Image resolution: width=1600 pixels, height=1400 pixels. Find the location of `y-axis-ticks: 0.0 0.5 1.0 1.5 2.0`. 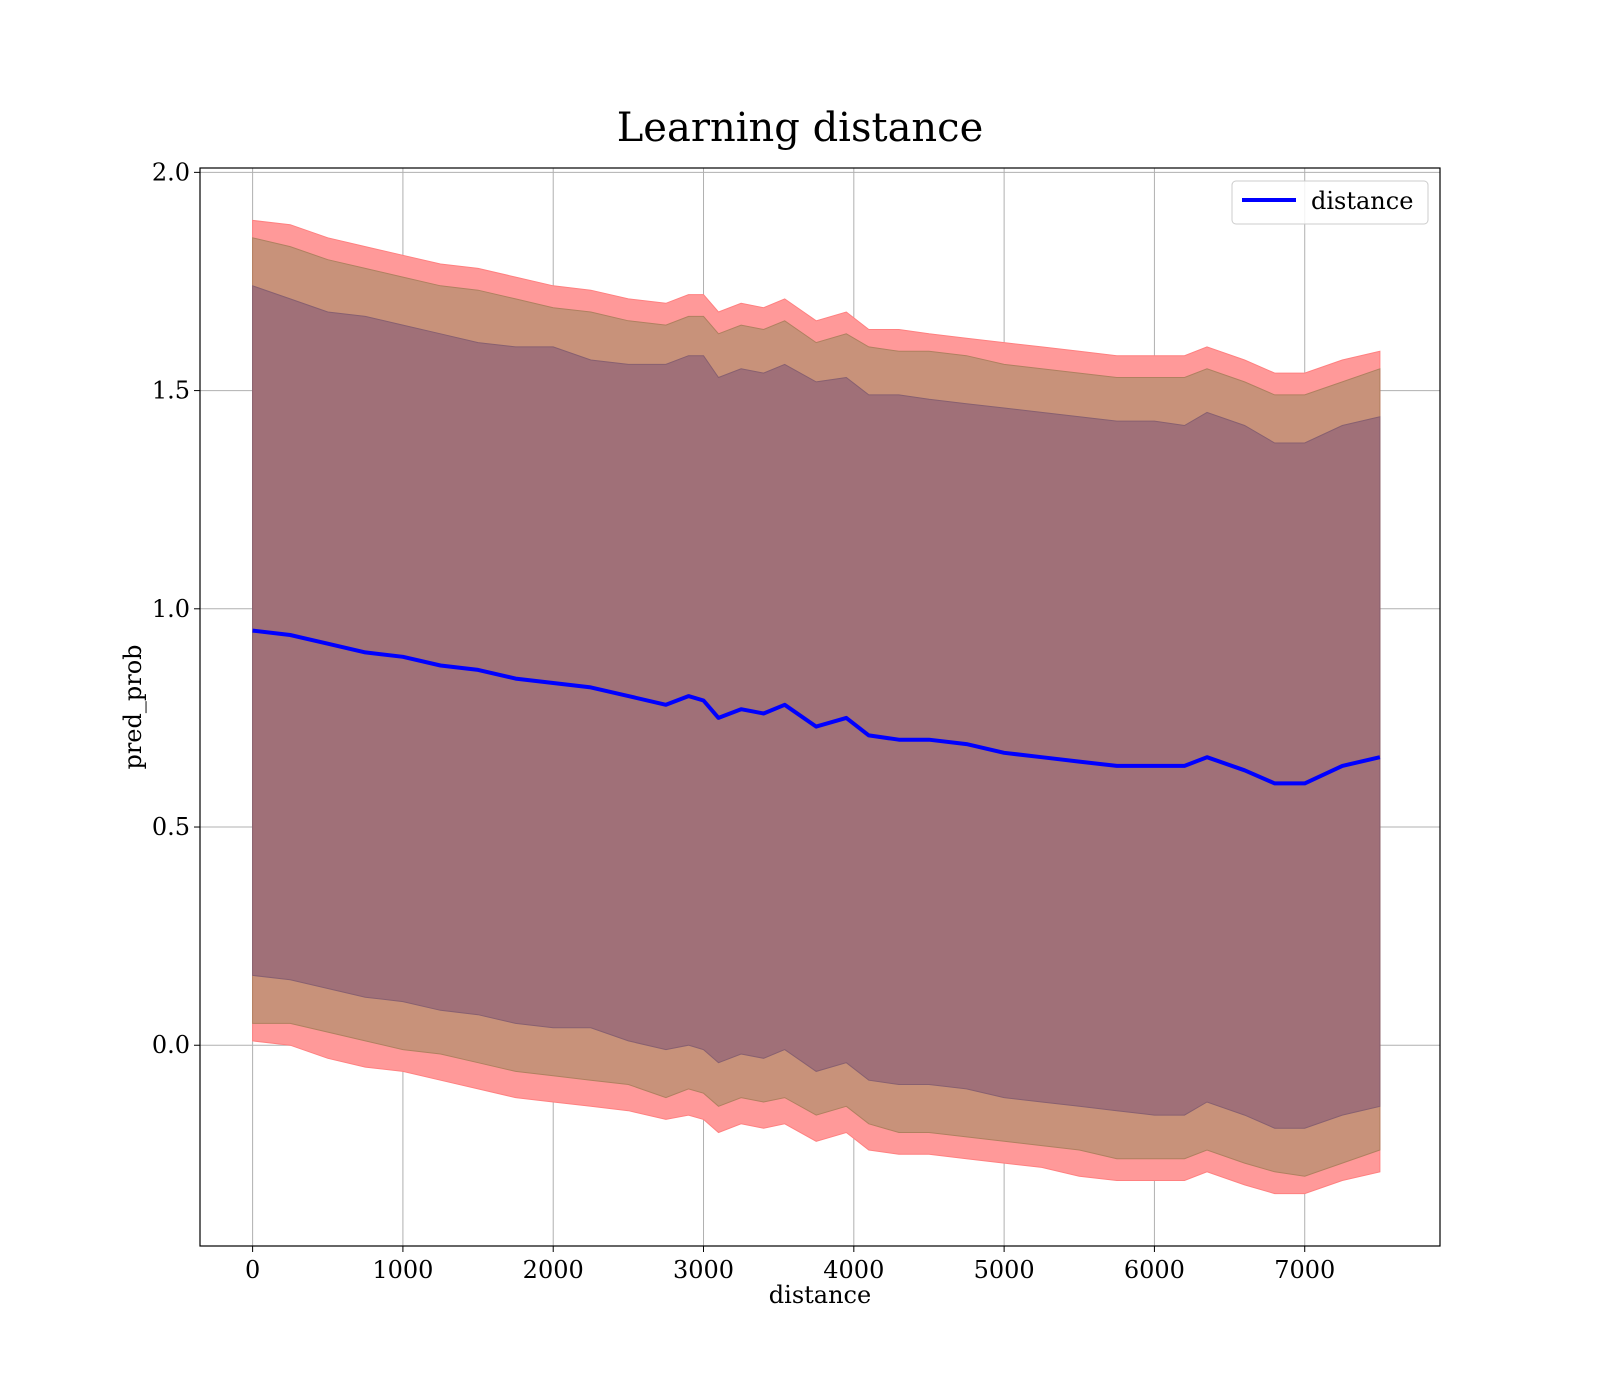

y-axis-ticks: 0.0 0.5 1.0 1.5 2.0 is located at coordinates (176, 608).